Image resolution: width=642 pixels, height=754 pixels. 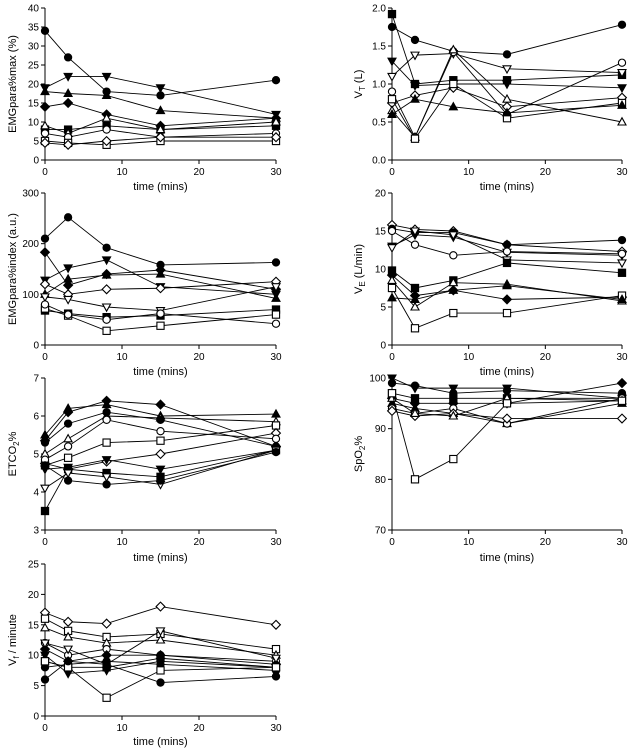 What do you see at coordinates (13, 662) in the screenshot?
I see `y-axis-label-main: V` at bounding box center [13, 662].